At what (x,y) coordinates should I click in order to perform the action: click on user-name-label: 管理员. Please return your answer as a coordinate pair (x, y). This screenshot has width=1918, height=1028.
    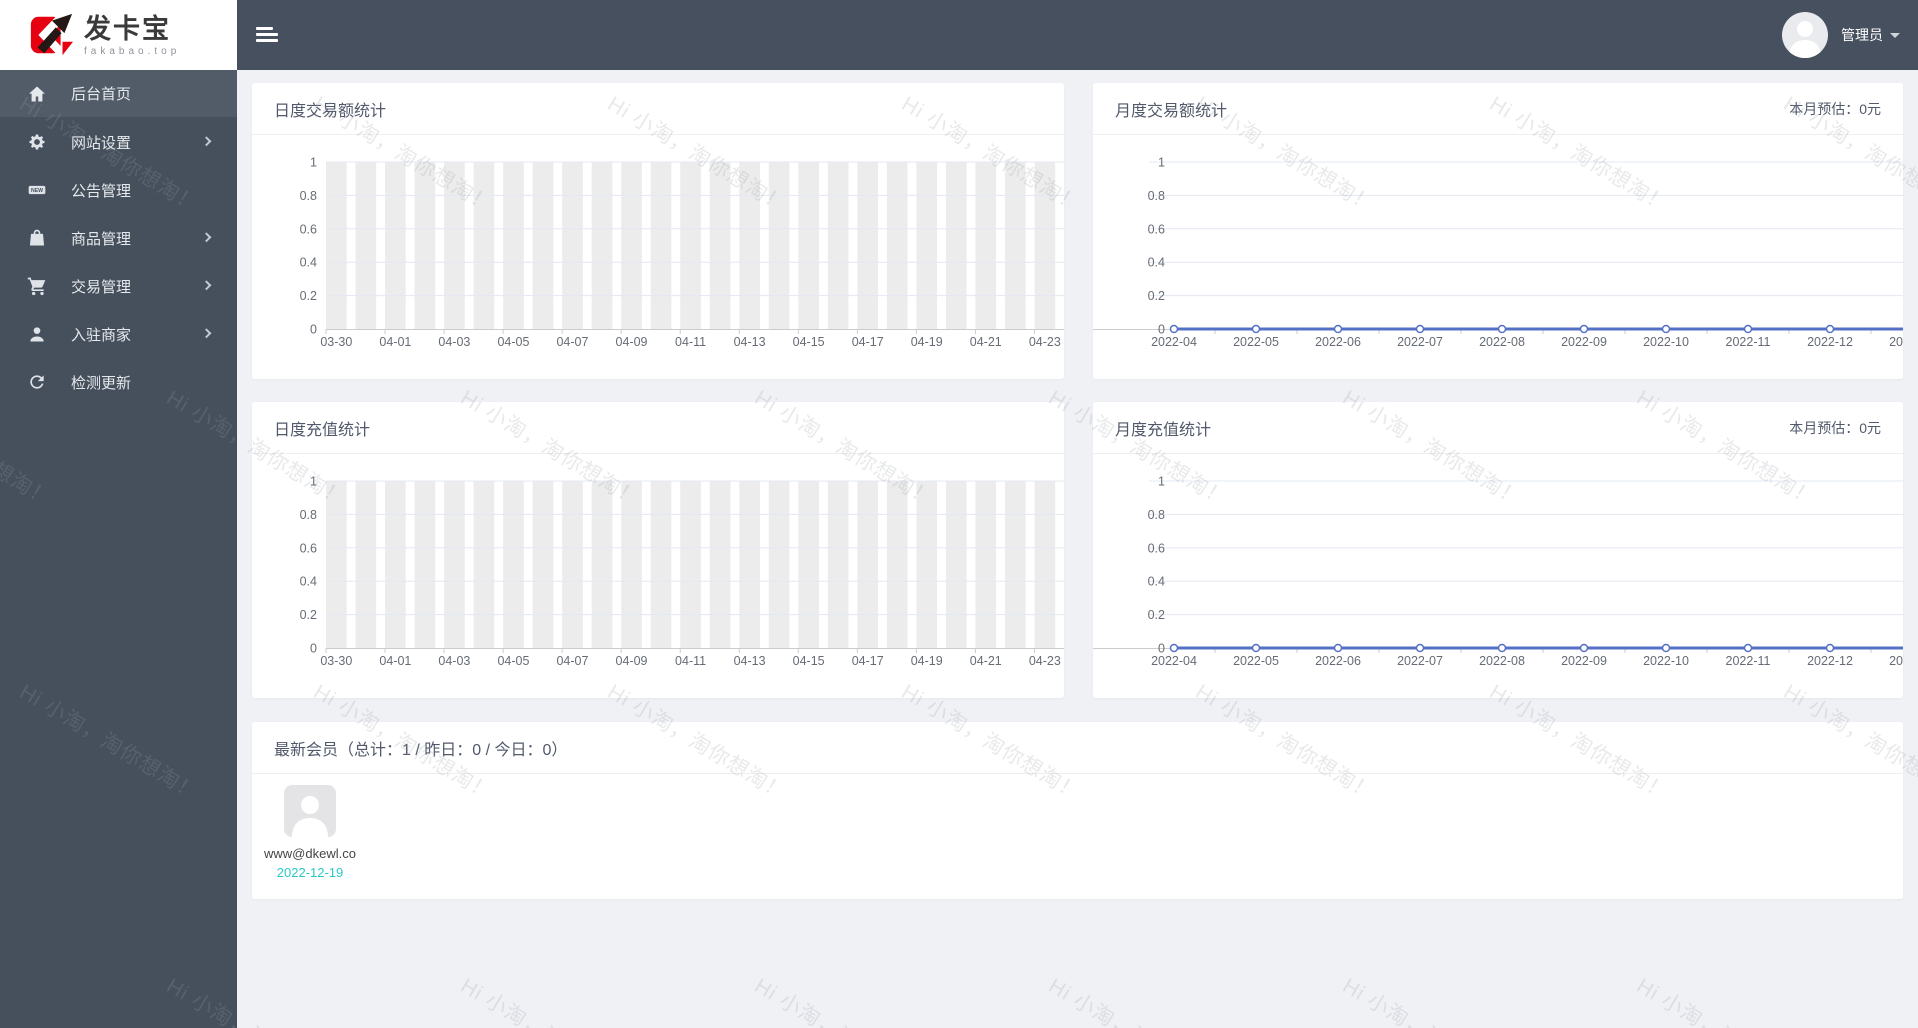
    Looking at the image, I should click on (1862, 35).